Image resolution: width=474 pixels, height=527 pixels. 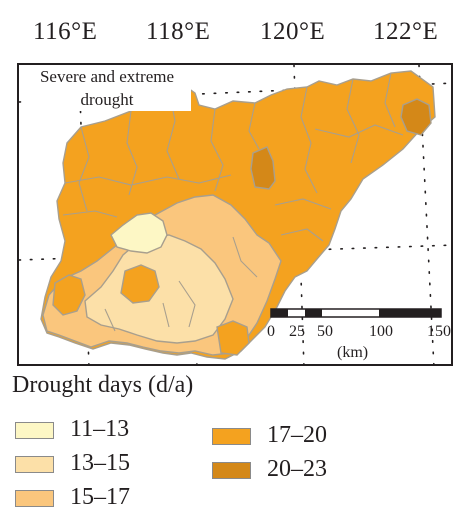 What do you see at coordinates (107, 88) in the screenshot?
I see `map-title: Severe and extreme drought` at bounding box center [107, 88].